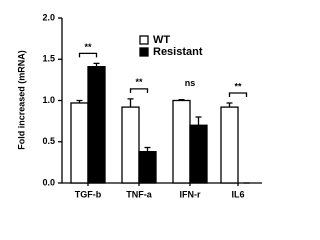  Describe the element at coordinates (190, 194) in the screenshot. I see `x-tick-label: IFN-r` at that location.